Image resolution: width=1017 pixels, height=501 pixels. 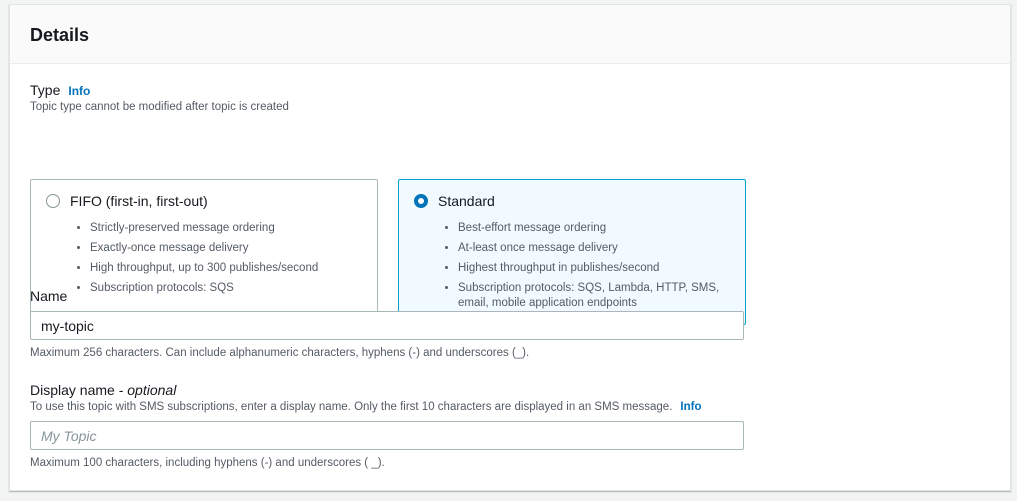 I want to click on display-name-label: Display name - optional, so click(x=103, y=390).